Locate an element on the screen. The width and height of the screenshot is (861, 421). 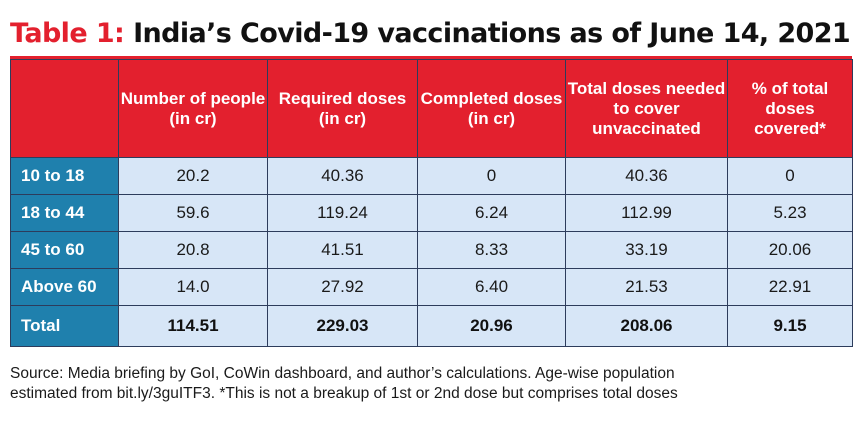
cell-percent-covered: 20.06 is located at coordinates (790, 250).